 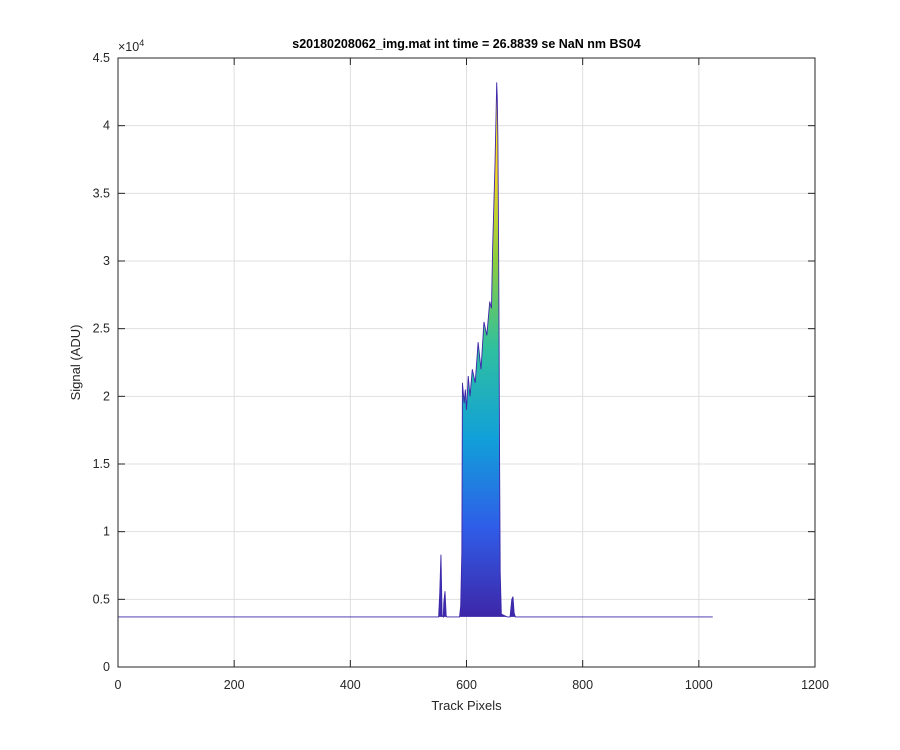 What do you see at coordinates (466, 685) in the screenshot?
I see `x-tick-label: 600` at bounding box center [466, 685].